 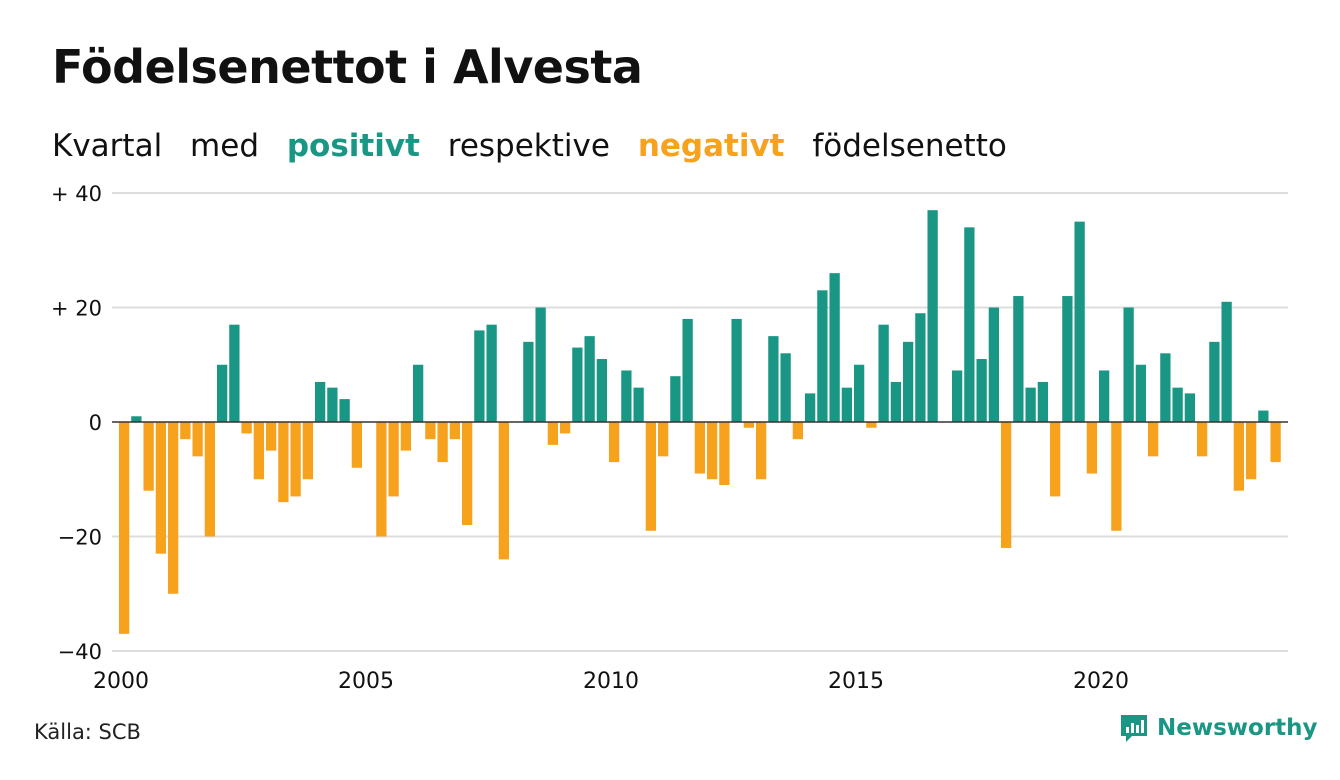 What do you see at coordinates (80, 652) in the screenshot?
I see `y-tick-label: −40` at bounding box center [80, 652].